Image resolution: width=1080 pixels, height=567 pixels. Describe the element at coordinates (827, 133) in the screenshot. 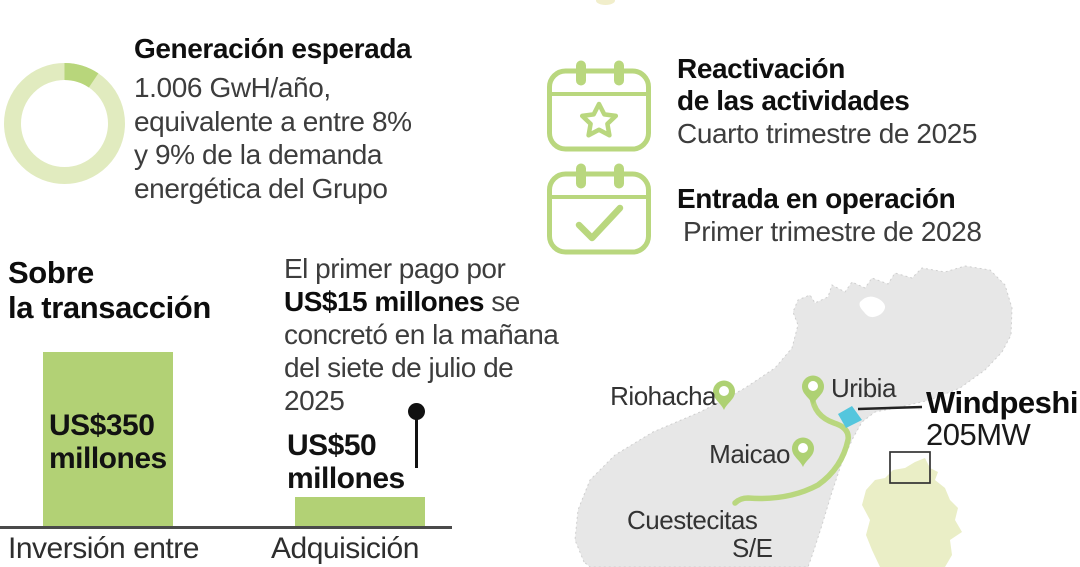

I see `reactivation-date: Cuarto trimestre de 2025` at that location.